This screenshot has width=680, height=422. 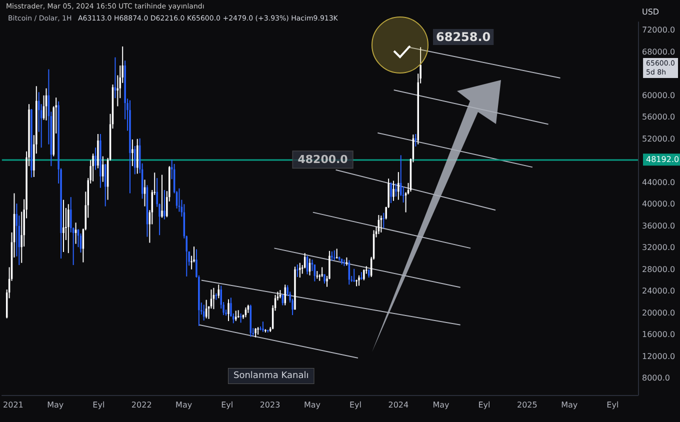 I want to click on y-tick-label: 20000.0, so click(x=659, y=313).